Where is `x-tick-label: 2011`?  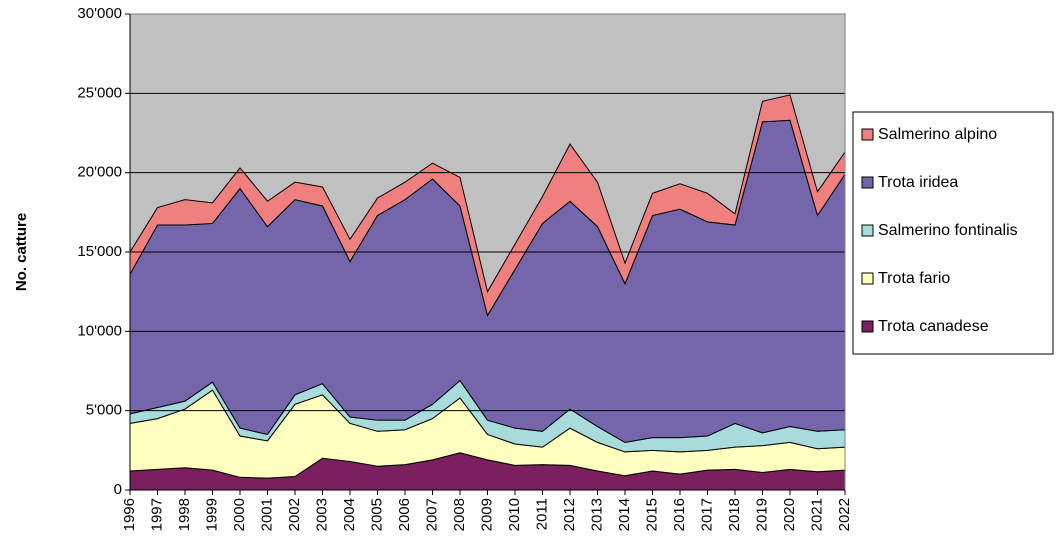
x-tick-label: 2011 is located at coordinates (541, 514).